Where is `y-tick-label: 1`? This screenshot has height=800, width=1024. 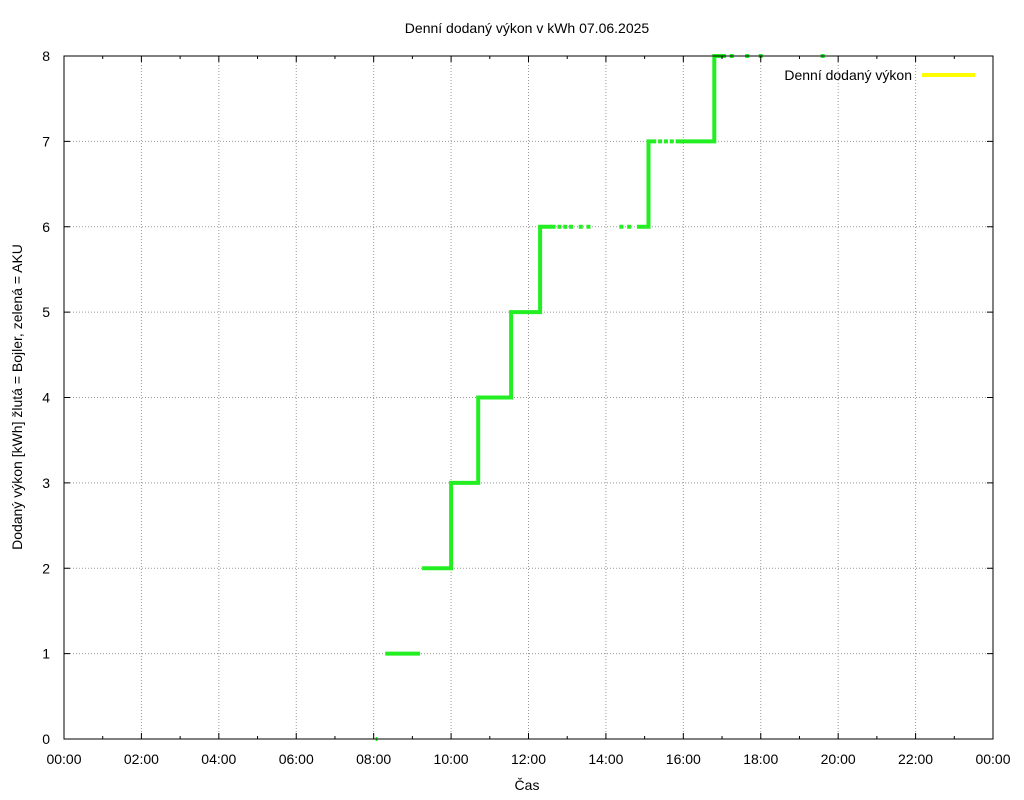 y-tick-label: 1 is located at coordinates (46, 654).